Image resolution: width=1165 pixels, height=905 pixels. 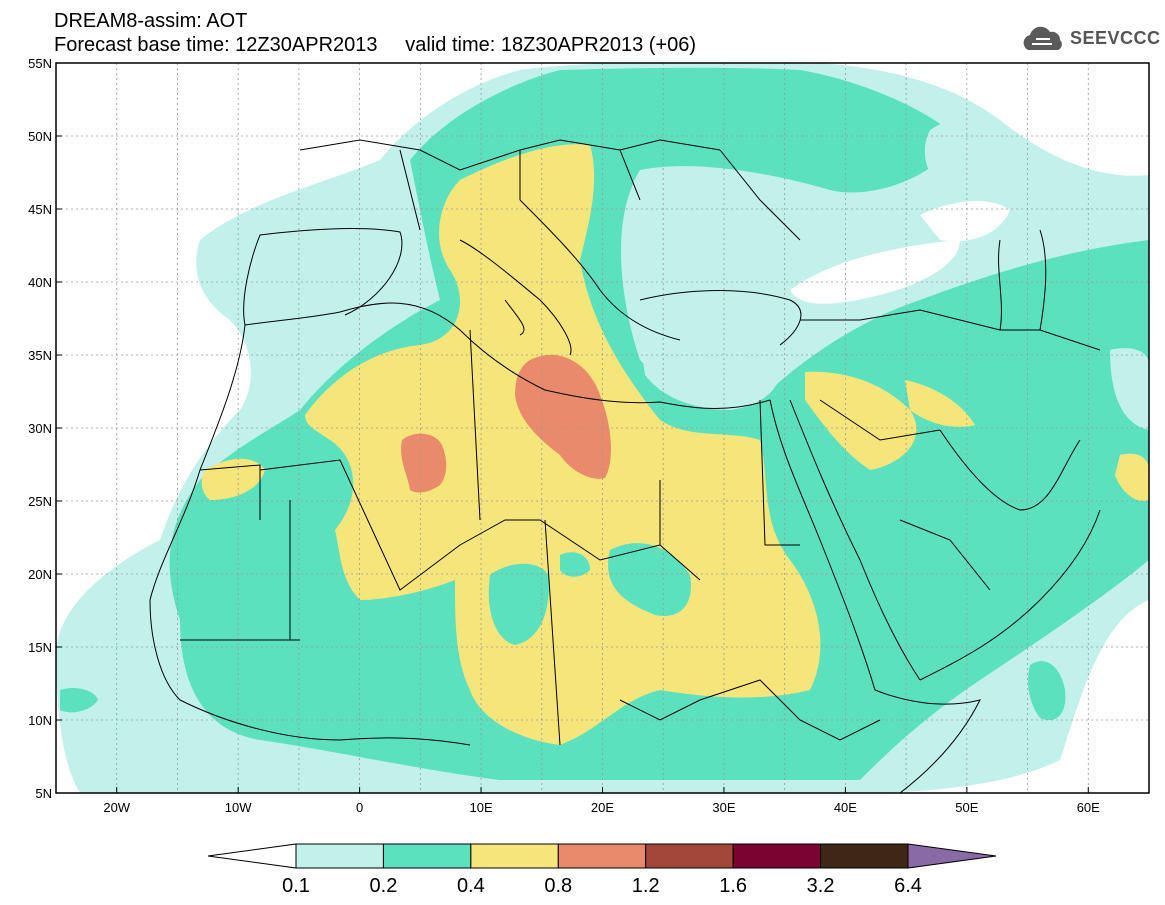 I want to click on colorbar-label: 0.1, so click(x=296, y=886).